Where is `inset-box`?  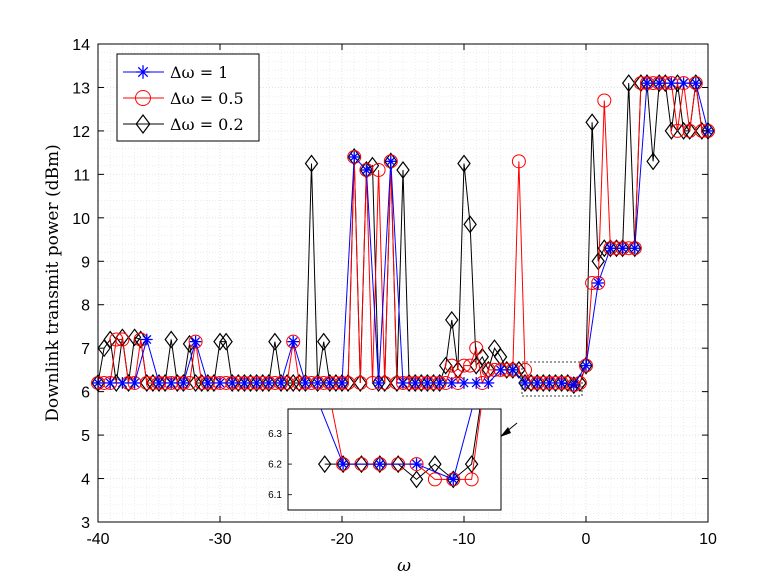
inset-box is located at coordinates (394, 459).